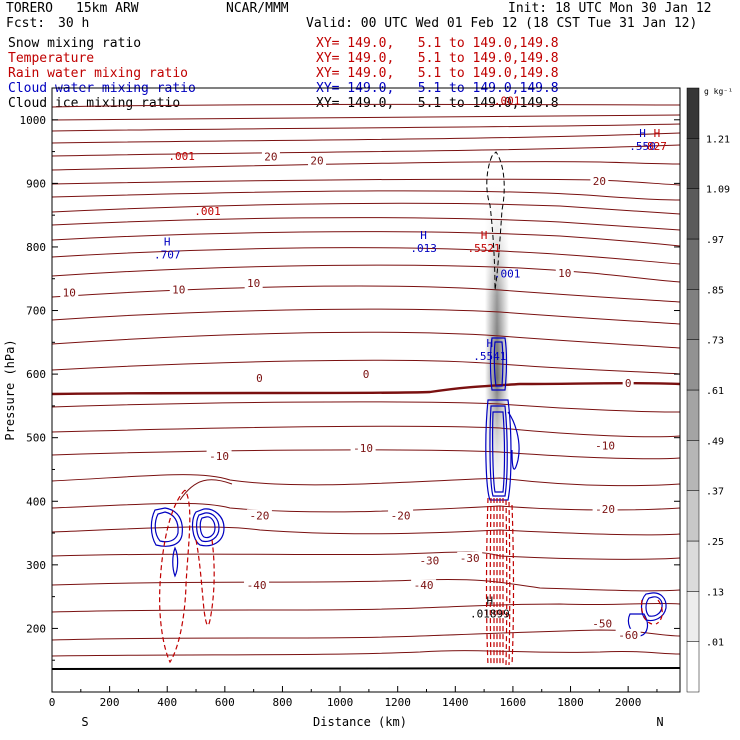 This screenshot has height=740, width=740. Describe the element at coordinates (495, 221) in the screenshot. I see `cloud-ice-contour` at that location.